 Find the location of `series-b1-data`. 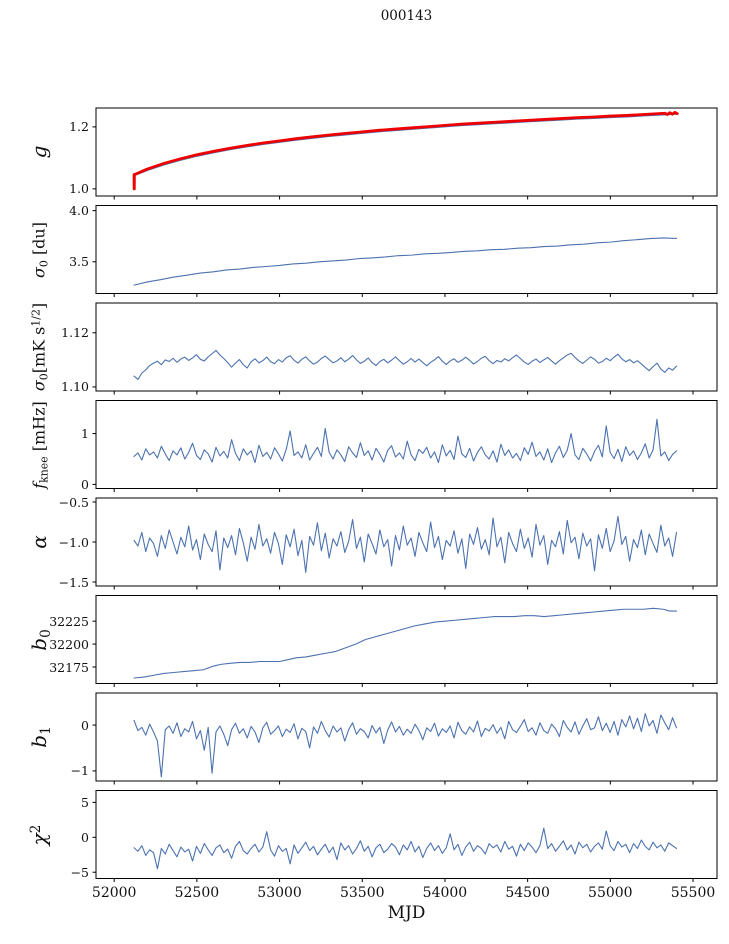

series-b1-data is located at coordinates (405, 745).